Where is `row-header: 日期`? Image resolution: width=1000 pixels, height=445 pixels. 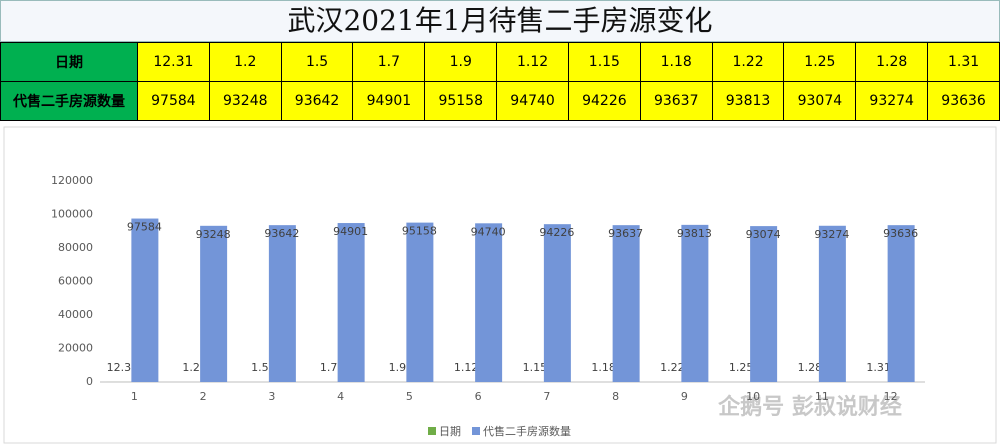
row-header: 日期 is located at coordinates (69, 62).